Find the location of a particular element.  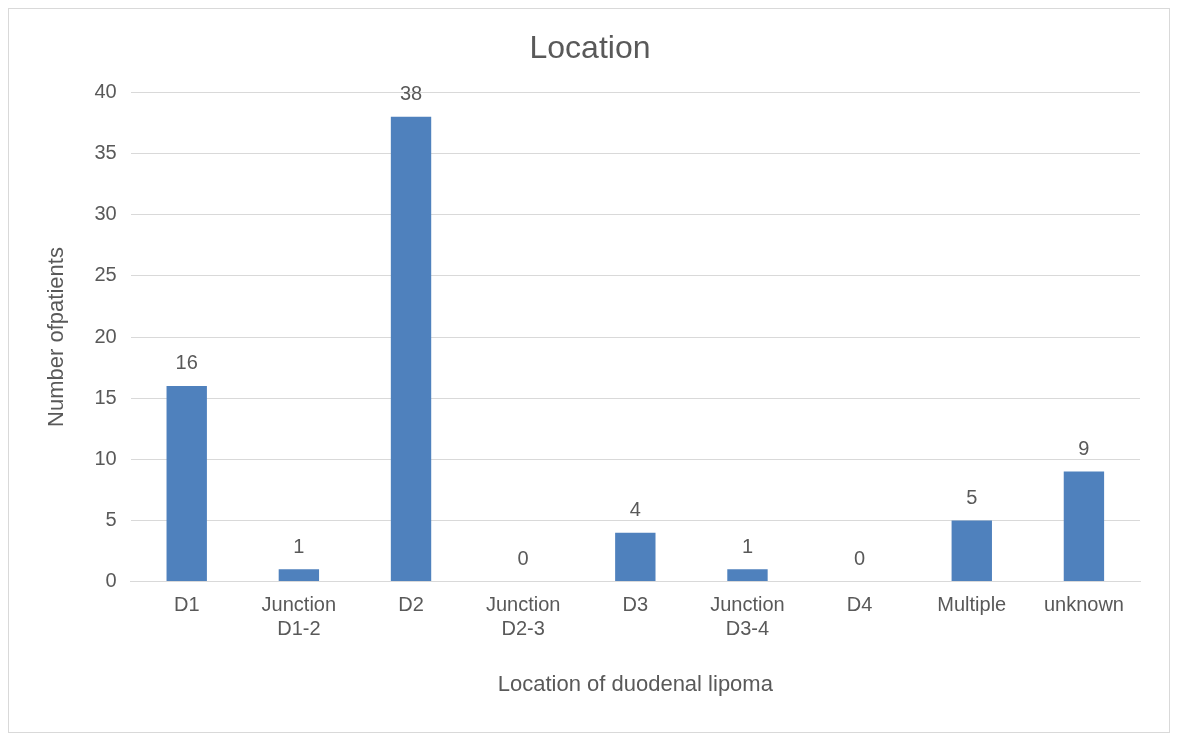

y-tick-label: 30 is located at coordinates (105, 213).